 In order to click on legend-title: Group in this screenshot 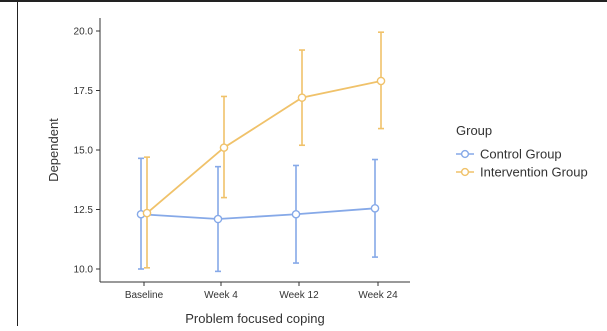, I will do `click(474, 130)`.